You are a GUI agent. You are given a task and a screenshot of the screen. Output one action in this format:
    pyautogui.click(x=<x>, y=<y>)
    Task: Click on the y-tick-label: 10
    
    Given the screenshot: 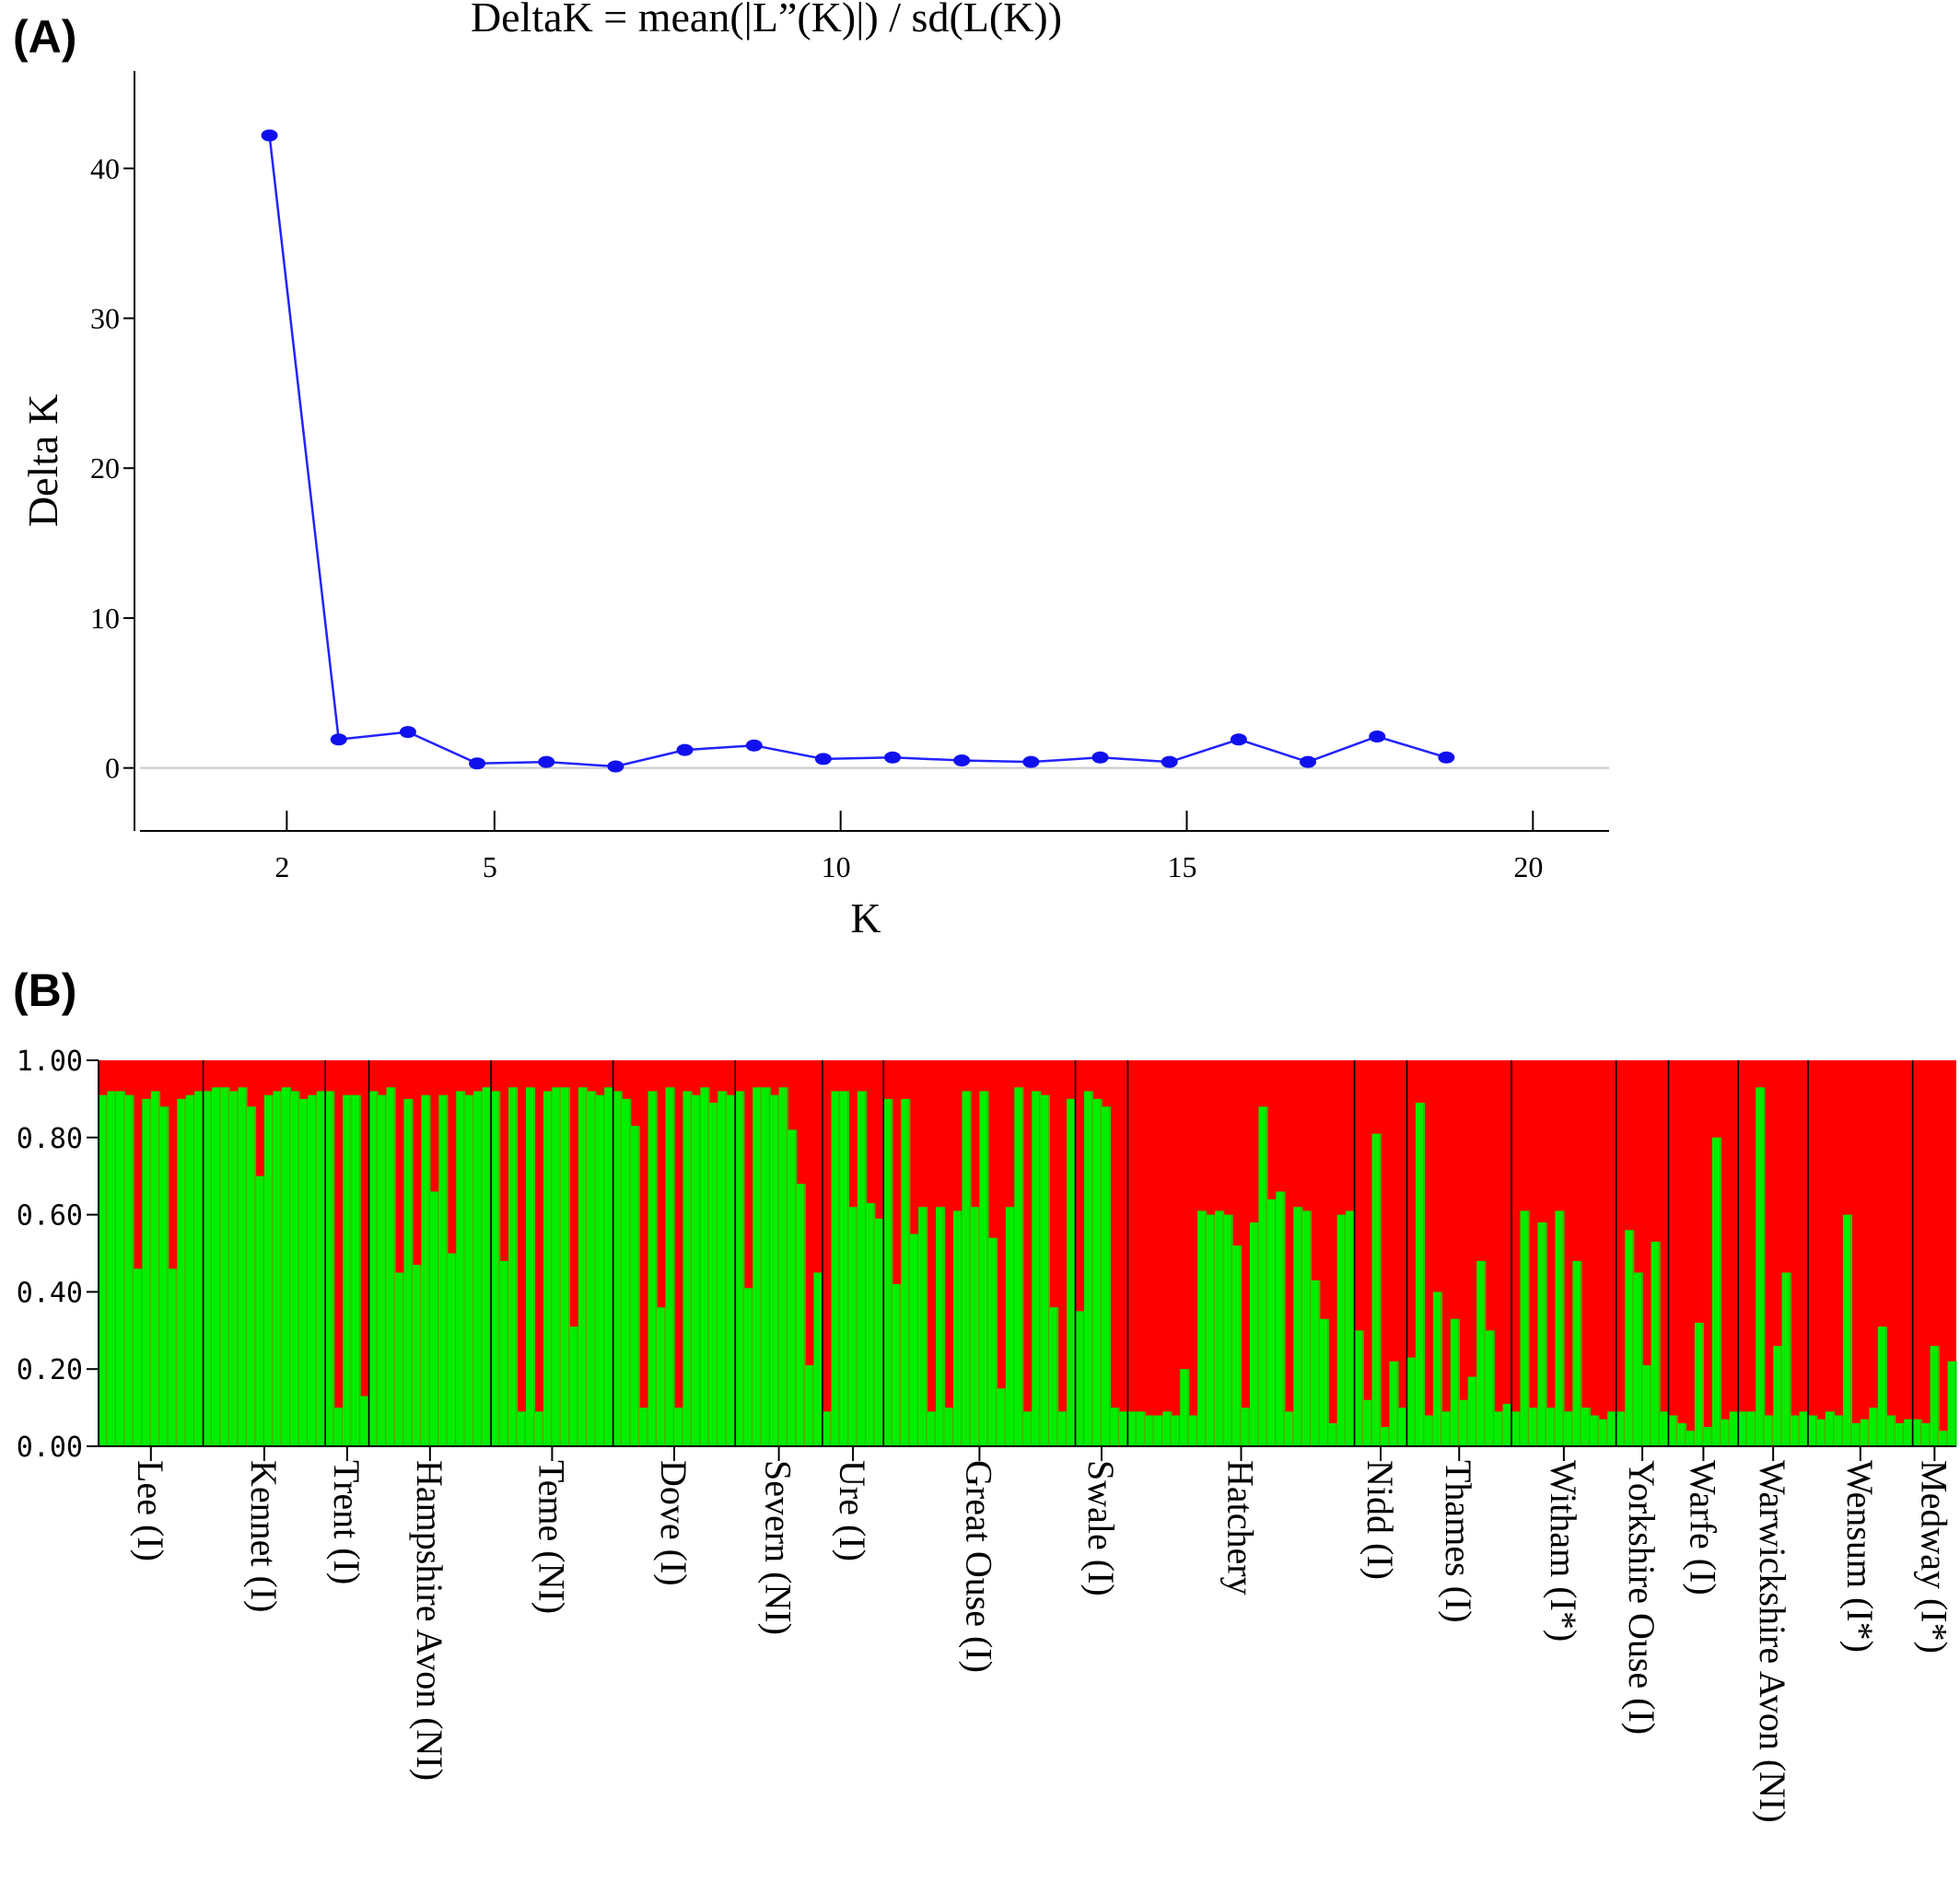 What is the action you would take?
    pyautogui.click(x=105, y=618)
    